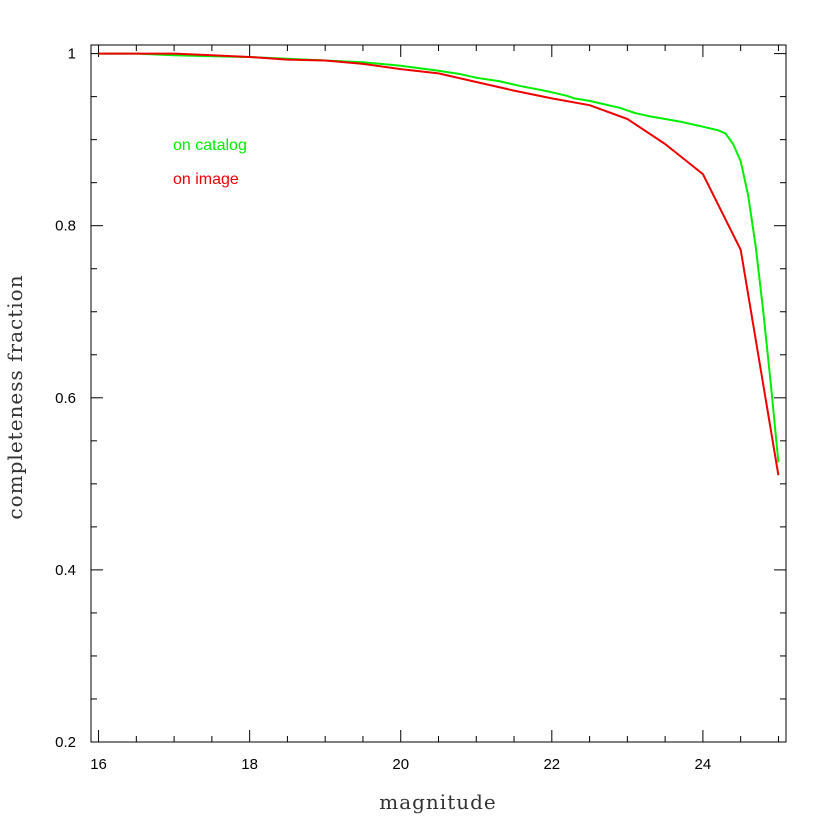 This screenshot has height=830, width=830. Describe the element at coordinates (15, 396) in the screenshot. I see `y-axis-title: completeness fraction` at that location.